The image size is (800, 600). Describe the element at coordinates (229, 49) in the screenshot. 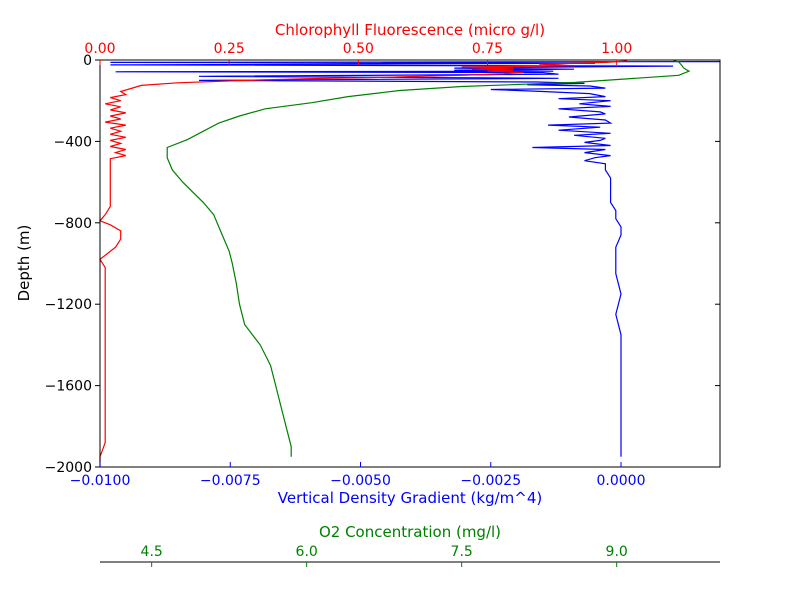

I see `chlorophyll-tick-label: 0.25` at that location.